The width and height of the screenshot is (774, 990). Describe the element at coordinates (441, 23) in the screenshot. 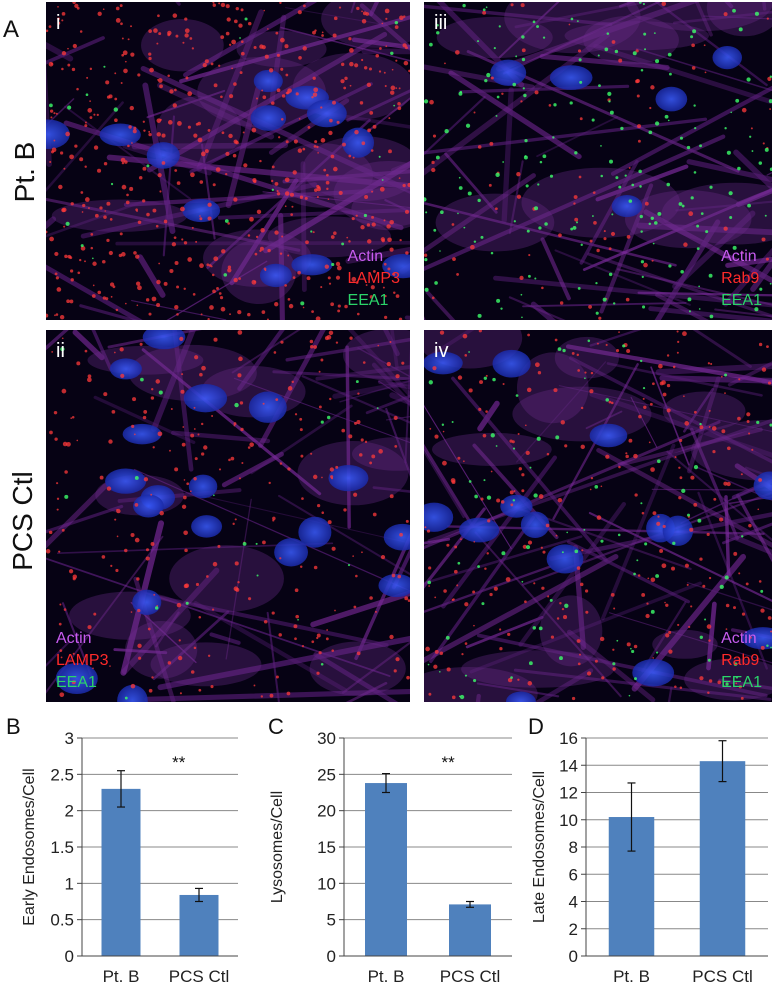

I see `micrograph-label: iii` at that location.